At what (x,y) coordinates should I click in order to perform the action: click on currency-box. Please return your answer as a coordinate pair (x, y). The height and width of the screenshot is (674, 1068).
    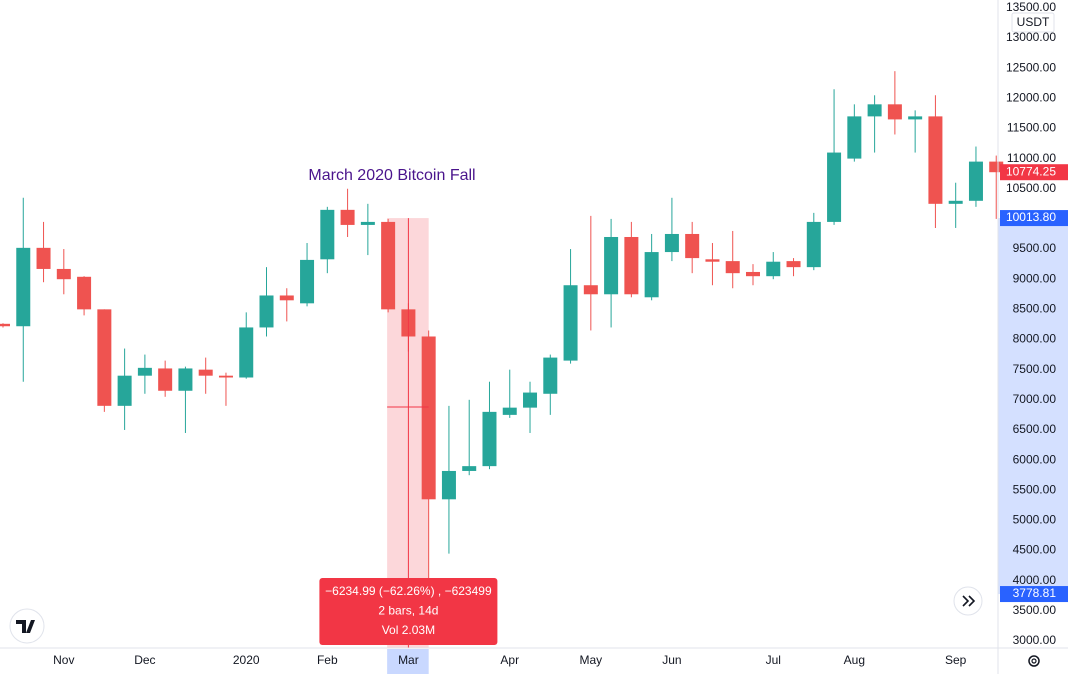
    Looking at the image, I should click on (1033, 22).